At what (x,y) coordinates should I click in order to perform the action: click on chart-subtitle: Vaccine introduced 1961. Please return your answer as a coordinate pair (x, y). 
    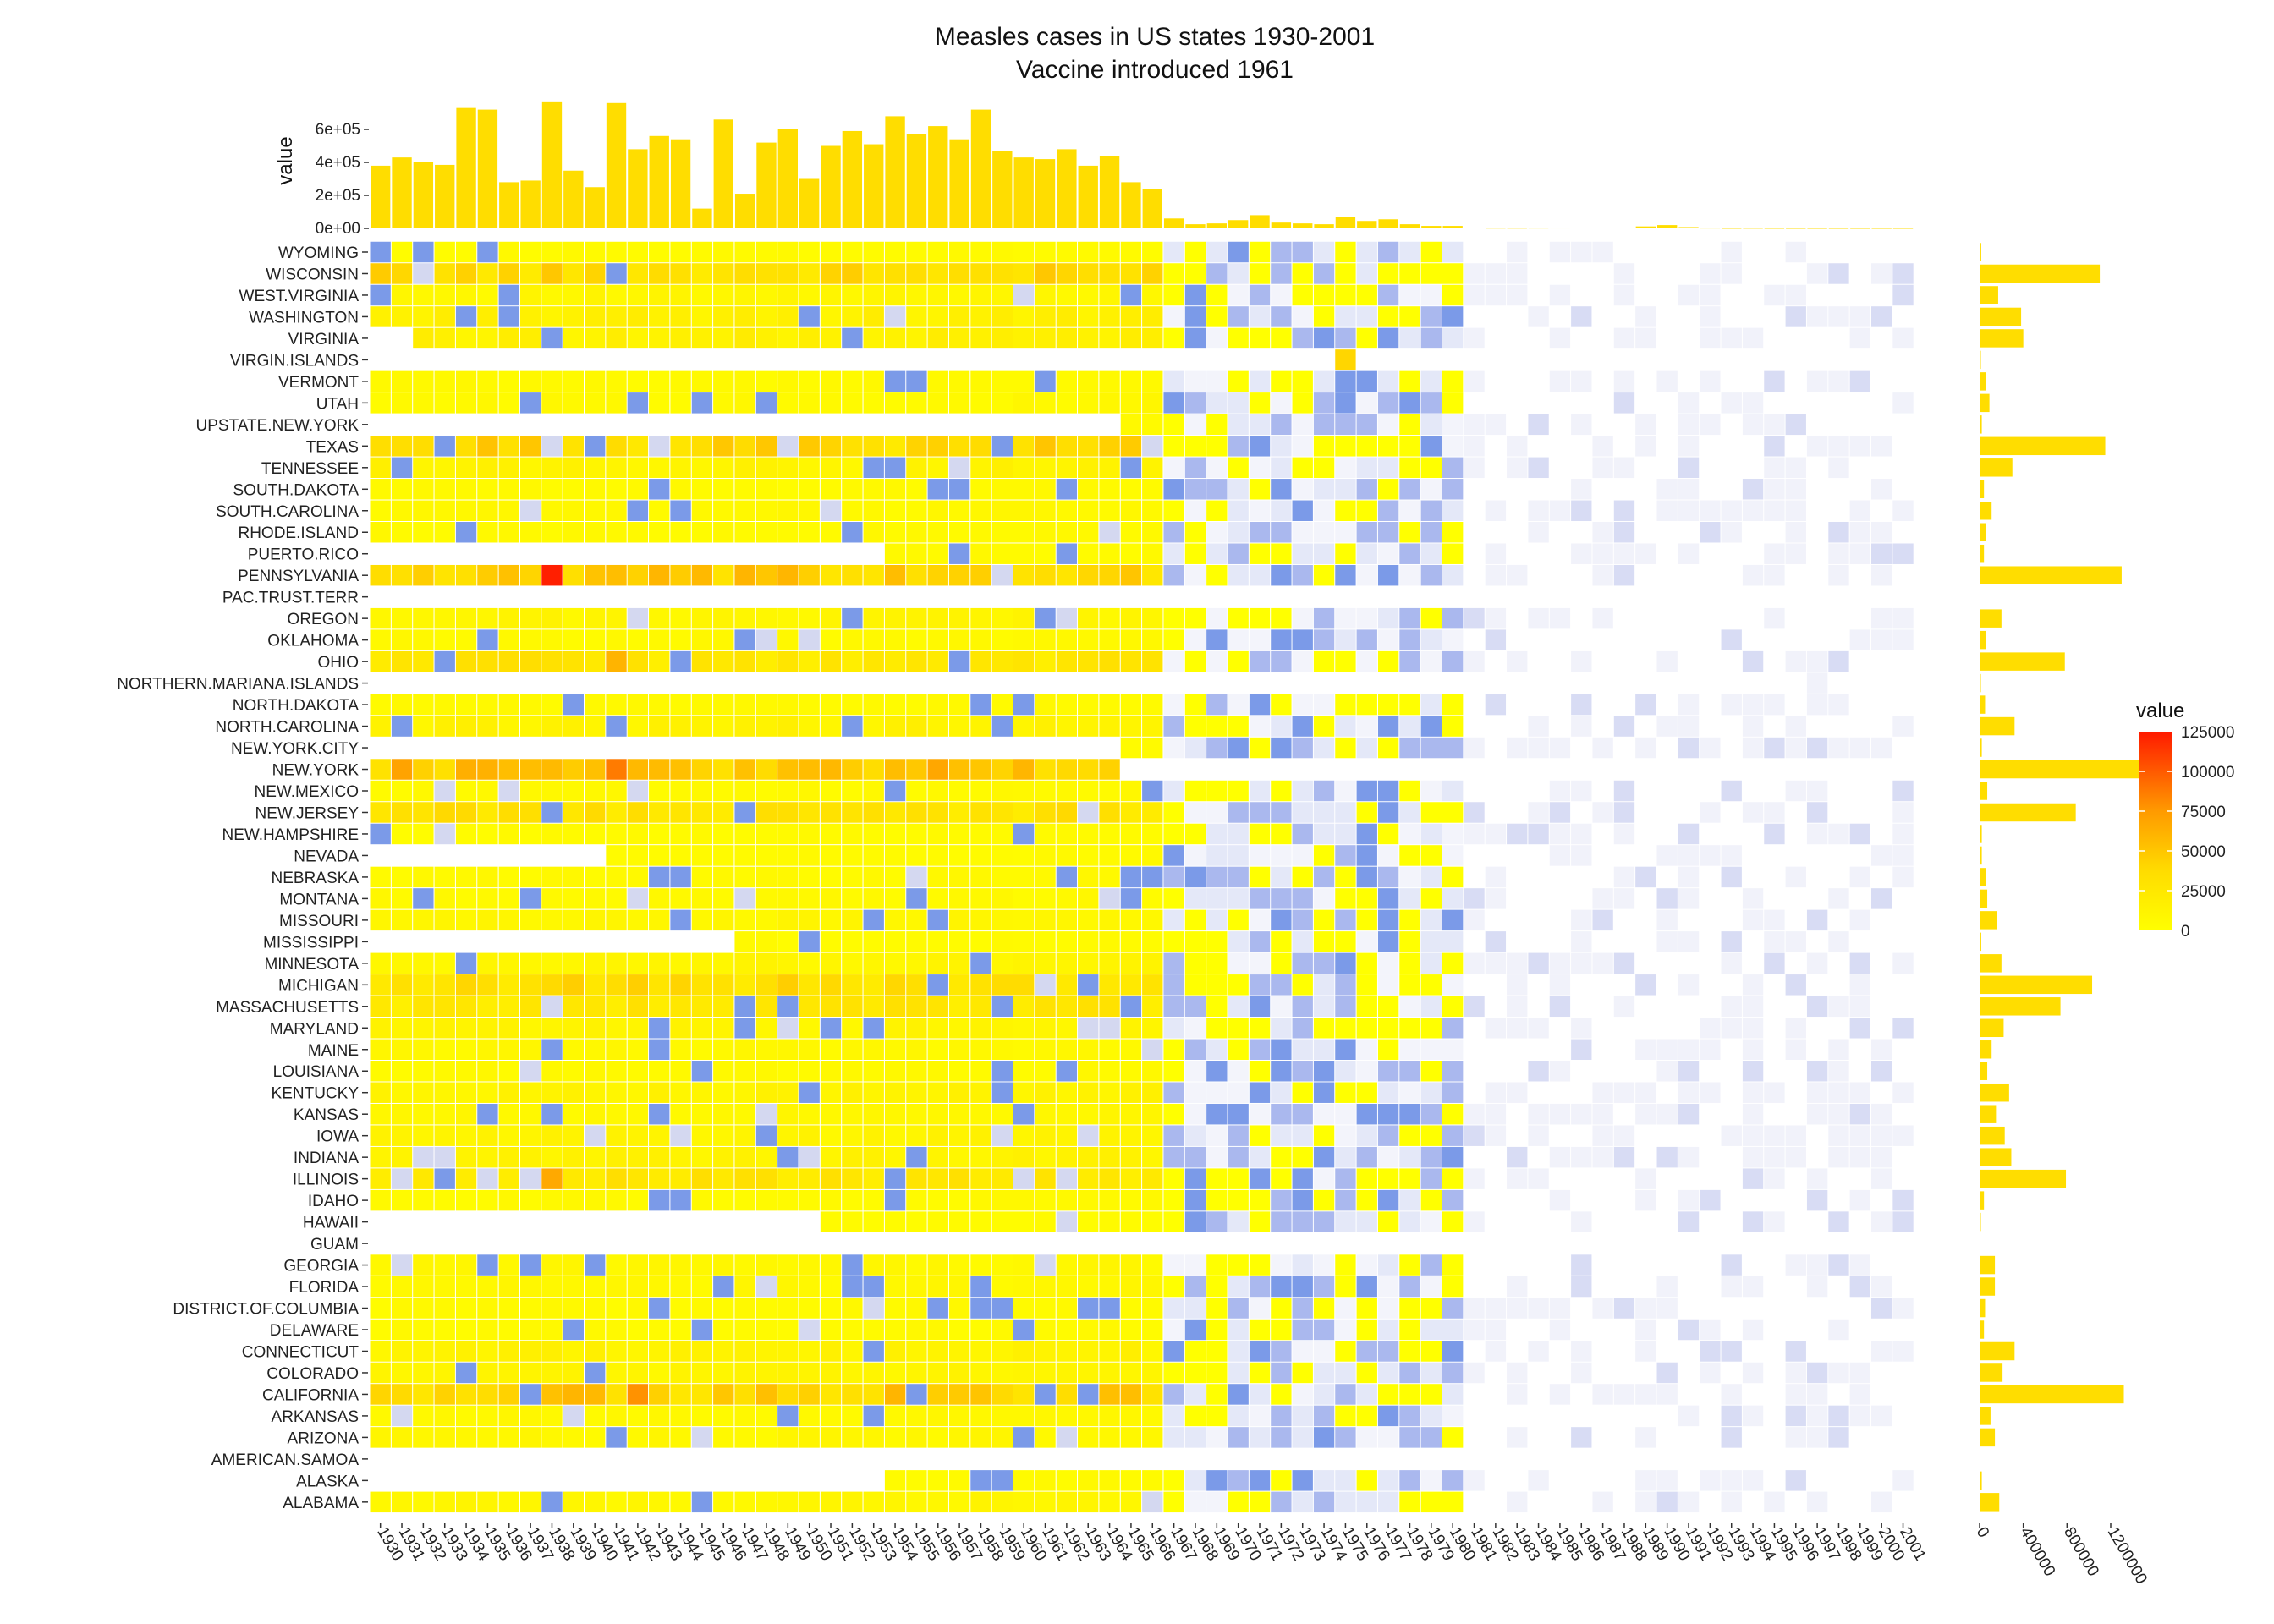
    Looking at the image, I should click on (1155, 70).